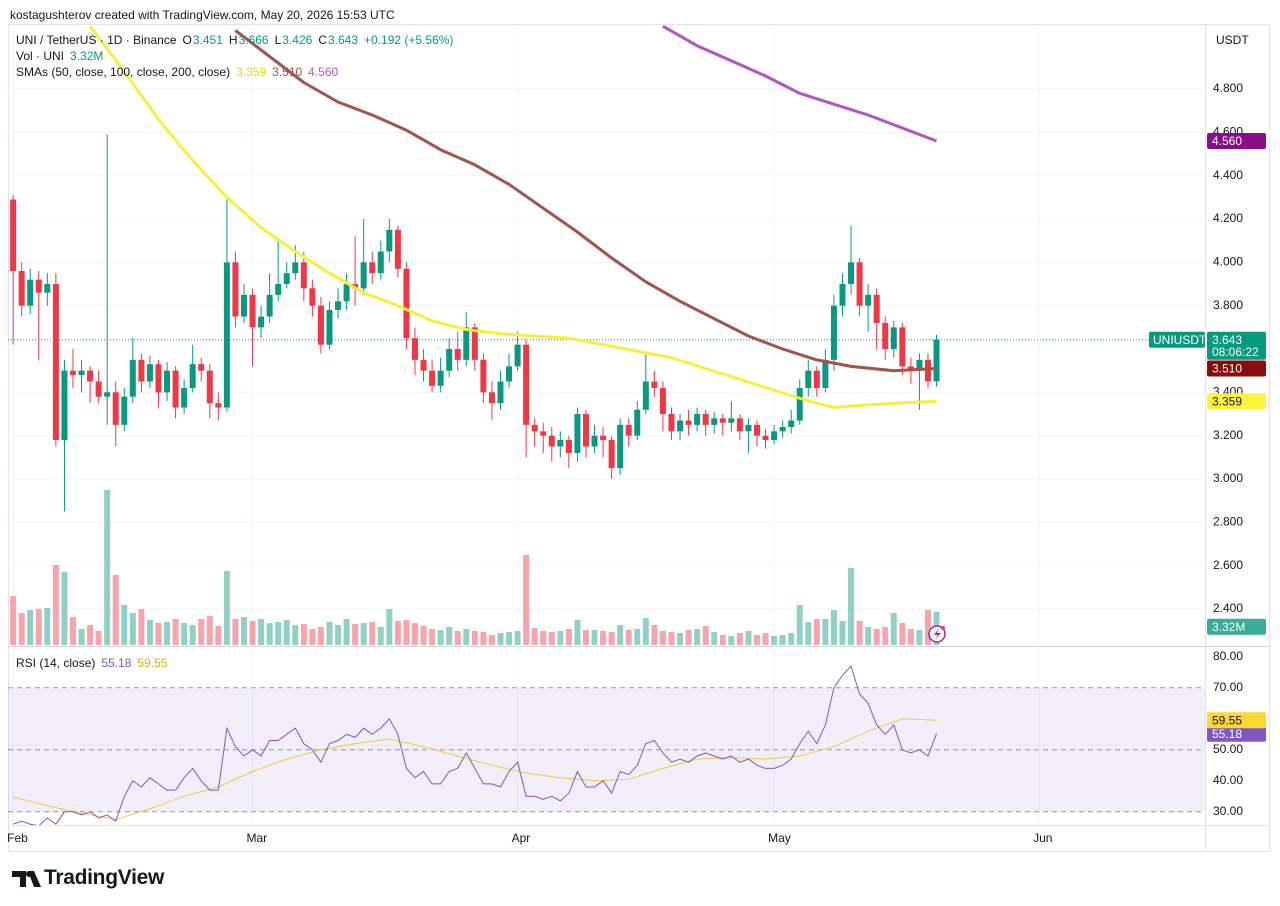 This screenshot has height=906, width=1280. What do you see at coordinates (251, 72) in the screenshot?
I see `sma-value: 3.359` at bounding box center [251, 72].